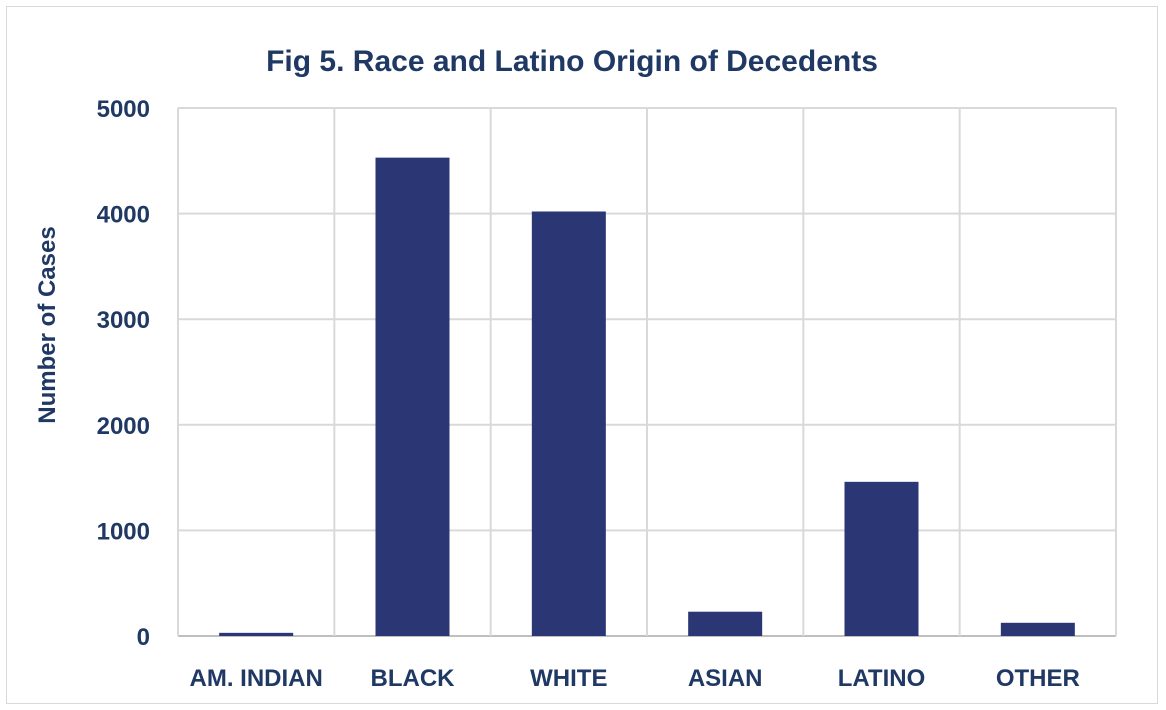 Image resolution: width=1166 pixels, height=710 pixels. Describe the element at coordinates (412, 396) in the screenshot. I see `bar-black` at that location.